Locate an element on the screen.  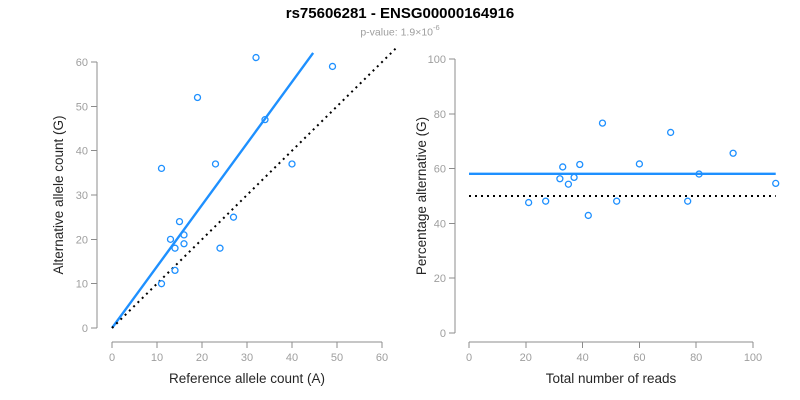
y-tick-label: 30 is located at coordinates (82, 196).